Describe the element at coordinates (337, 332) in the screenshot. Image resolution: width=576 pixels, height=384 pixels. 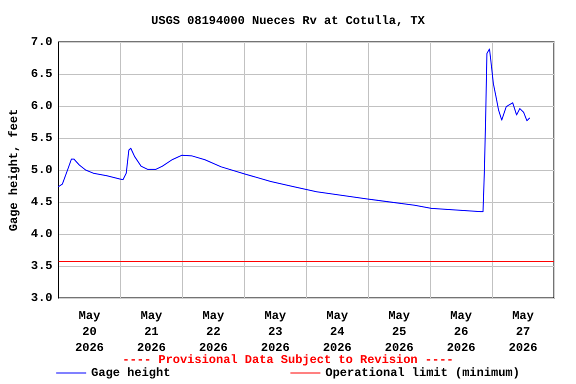
I see `x-tick-label: May 24 2026` at that location.